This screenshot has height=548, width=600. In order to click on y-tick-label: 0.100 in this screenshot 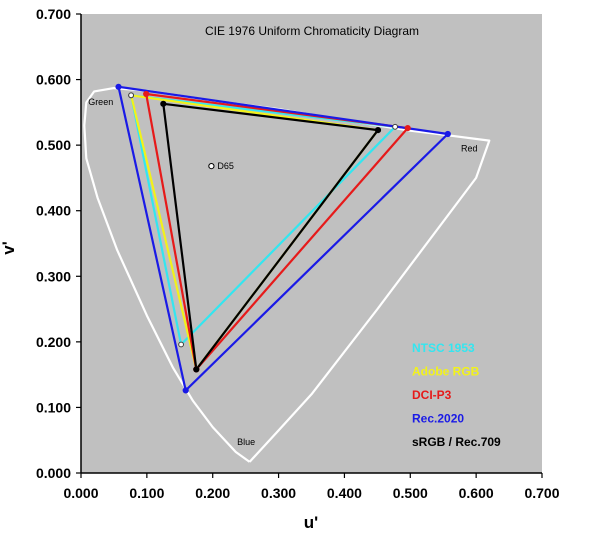, I will do `click(53, 407)`.